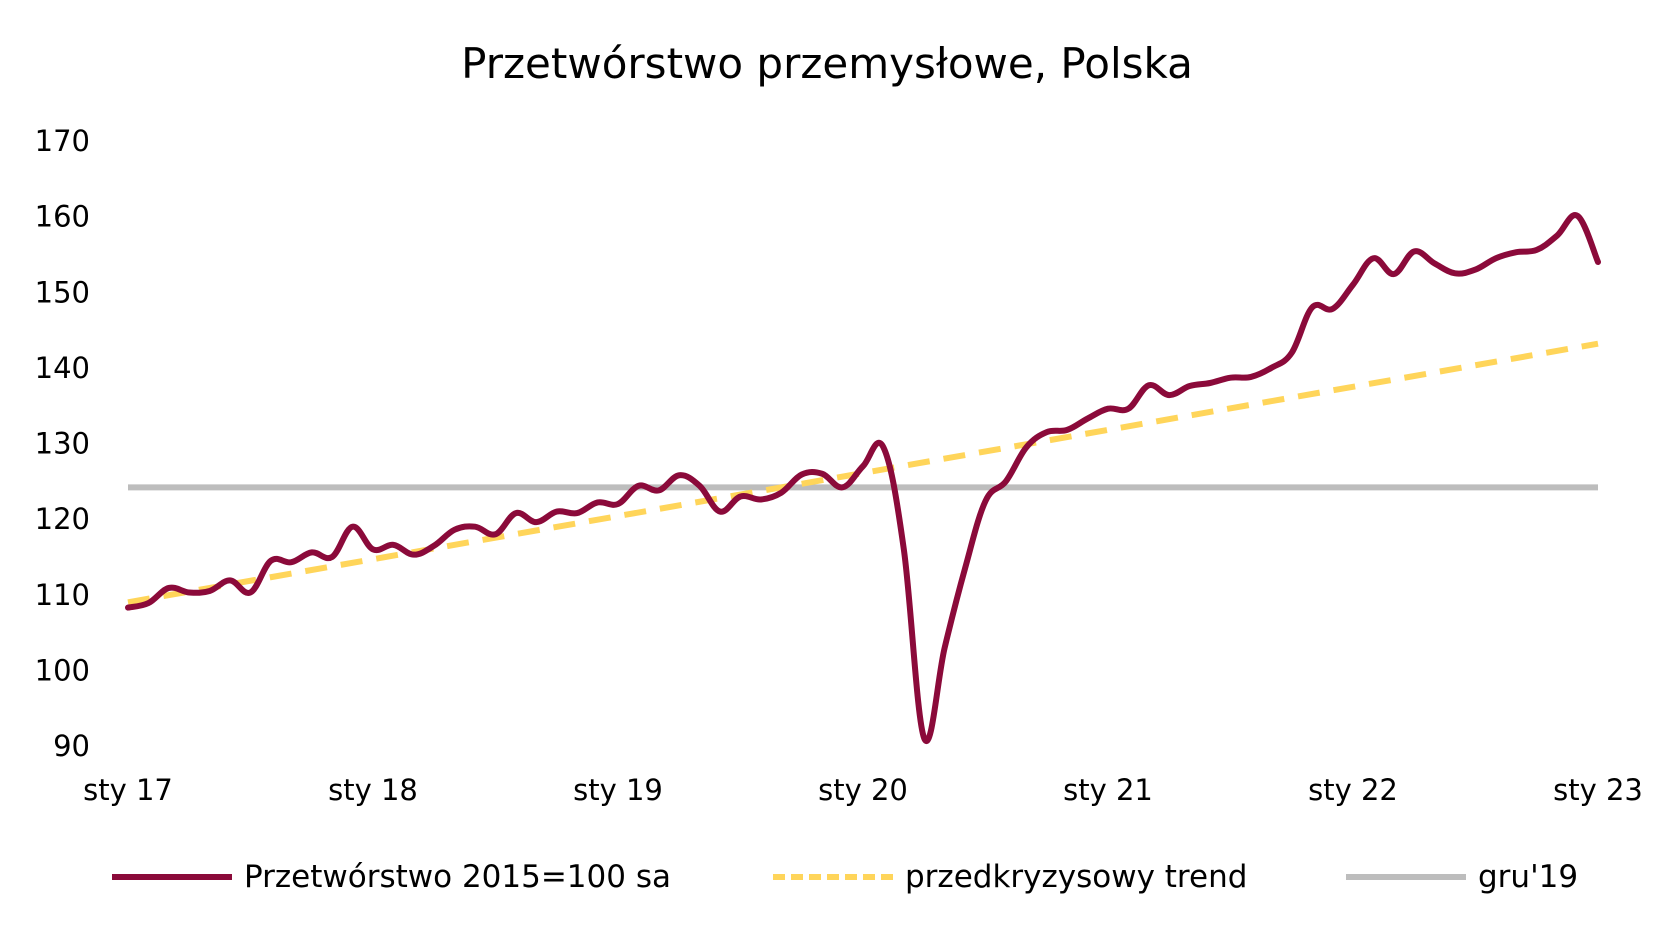 Image resolution: width=1654 pixels, height=949 pixels. I want to click on legend-label-production: Przetwórstwo 2015=100 sa, so click(457, 877).